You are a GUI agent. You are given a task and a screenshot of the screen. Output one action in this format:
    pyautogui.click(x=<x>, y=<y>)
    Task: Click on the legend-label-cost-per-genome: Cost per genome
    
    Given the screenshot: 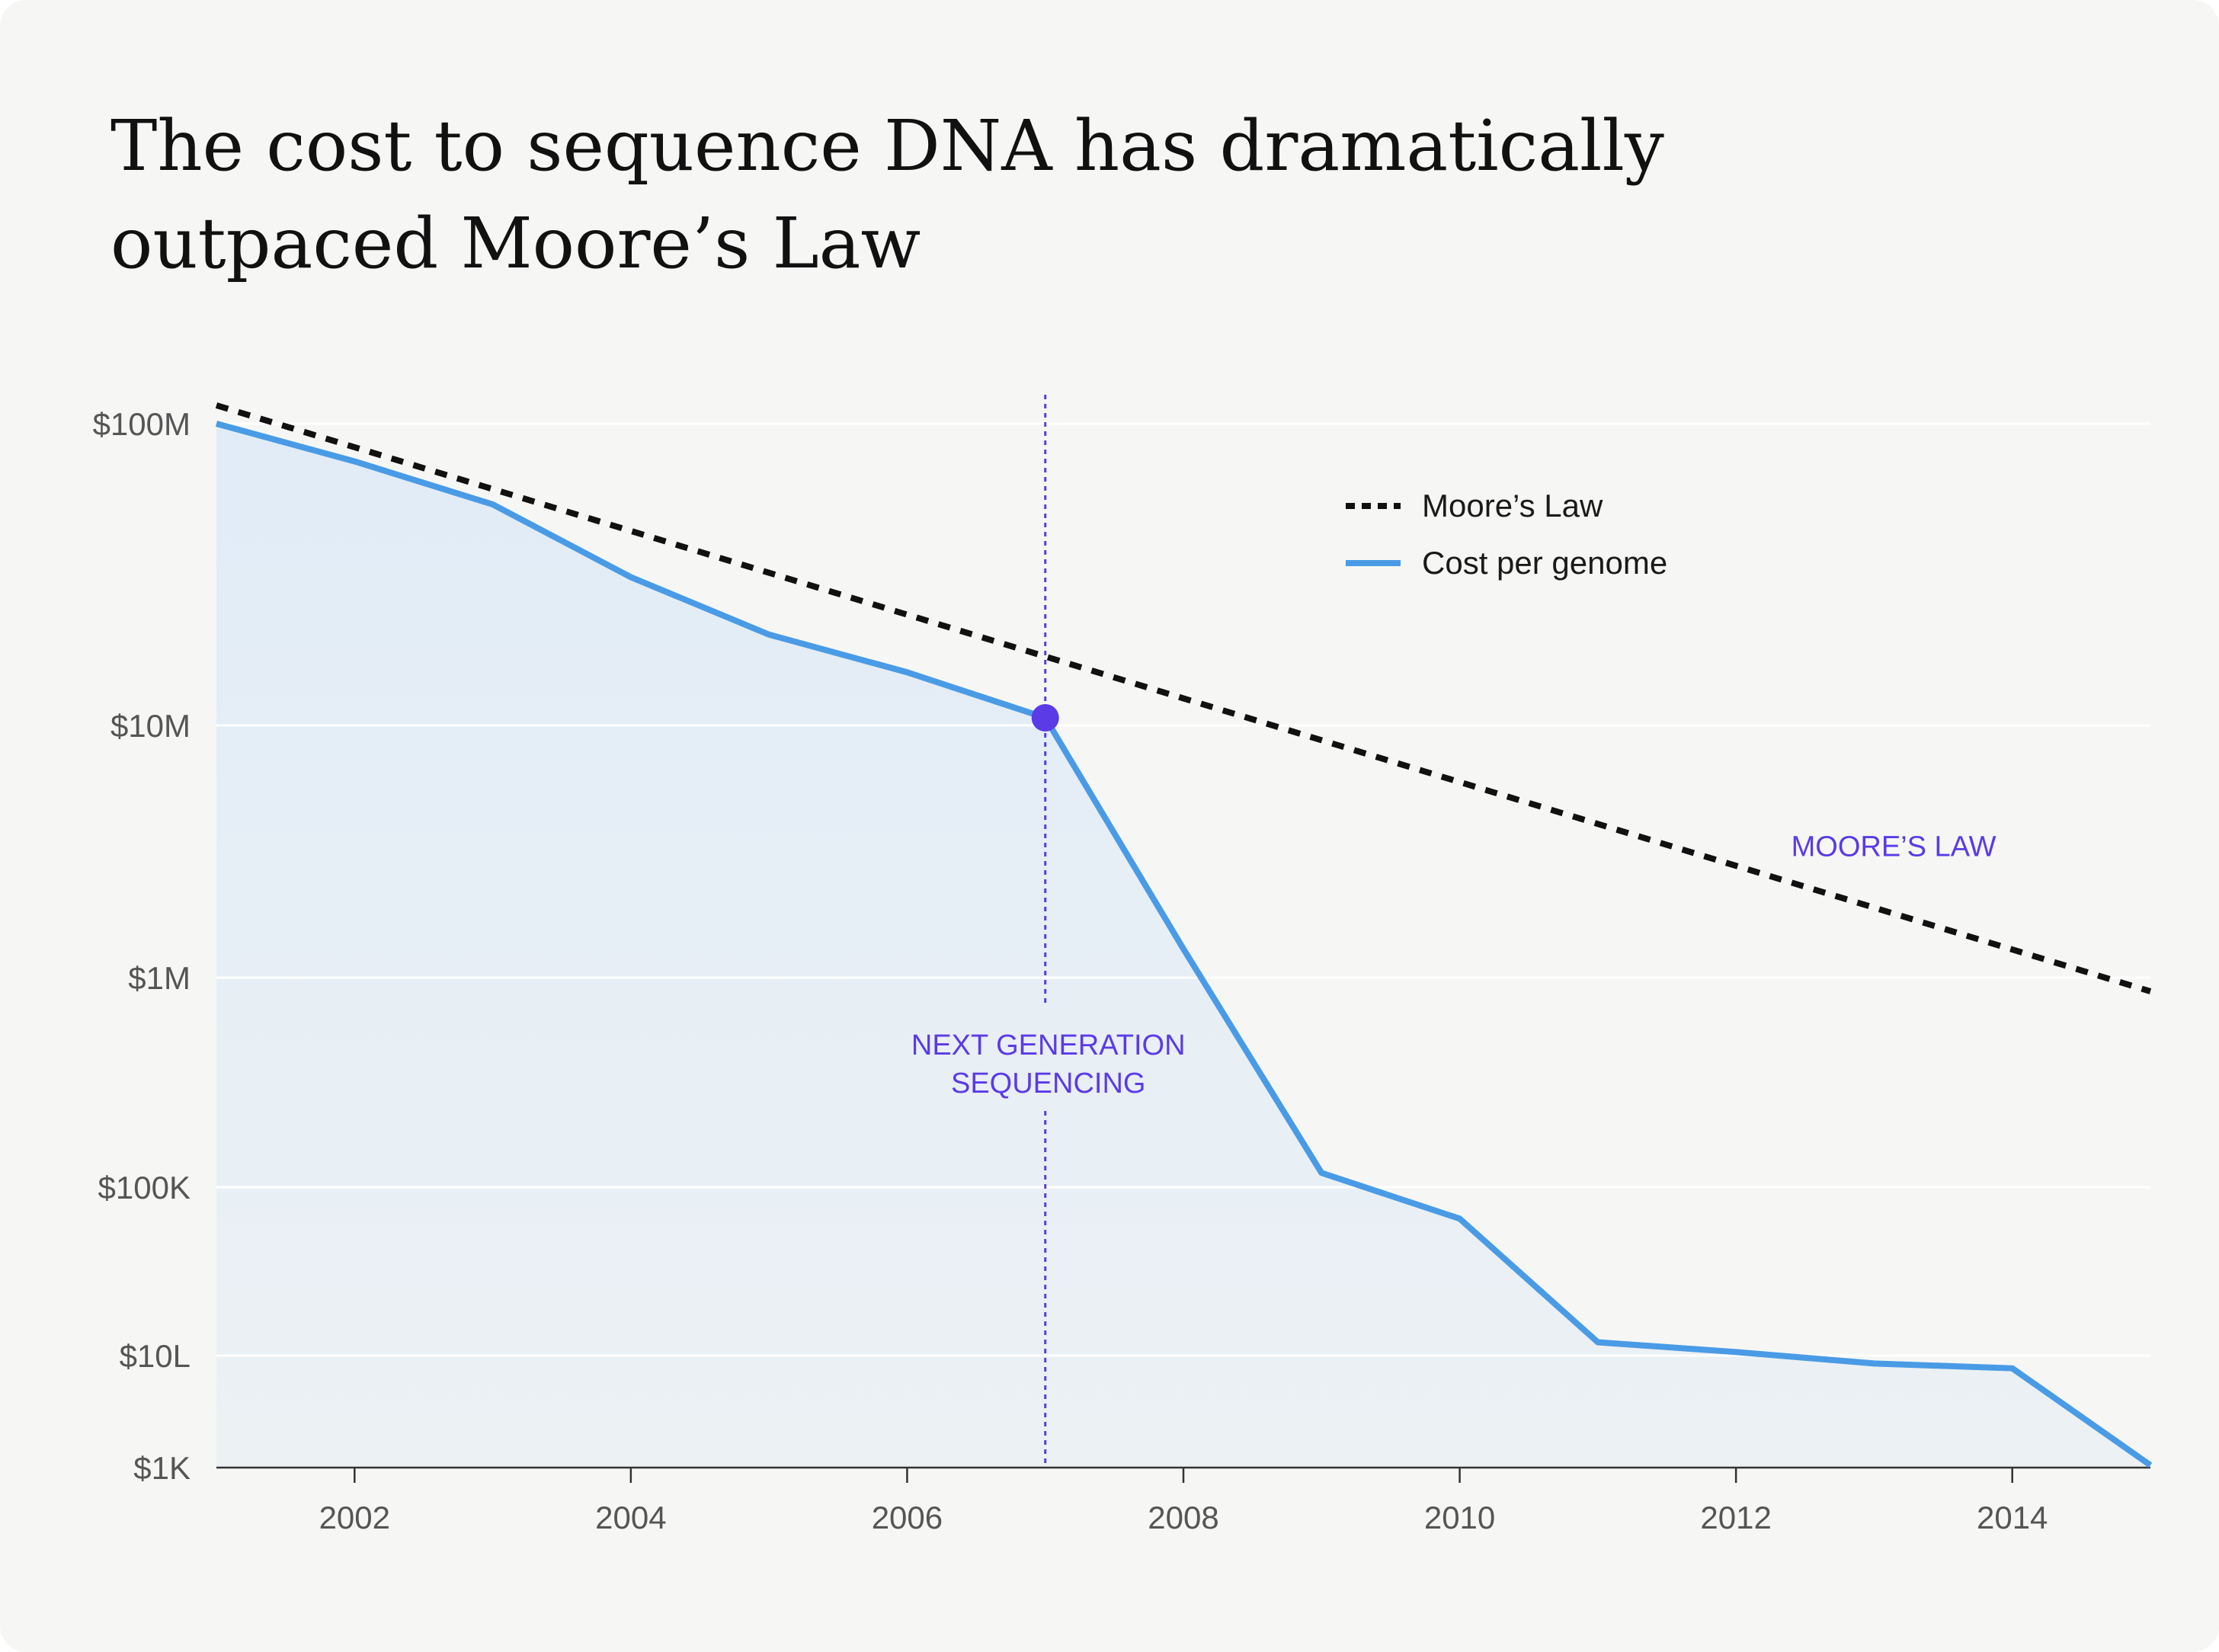 What is the action you would take?
    pyautogui.click(x=1544, y=563)
    